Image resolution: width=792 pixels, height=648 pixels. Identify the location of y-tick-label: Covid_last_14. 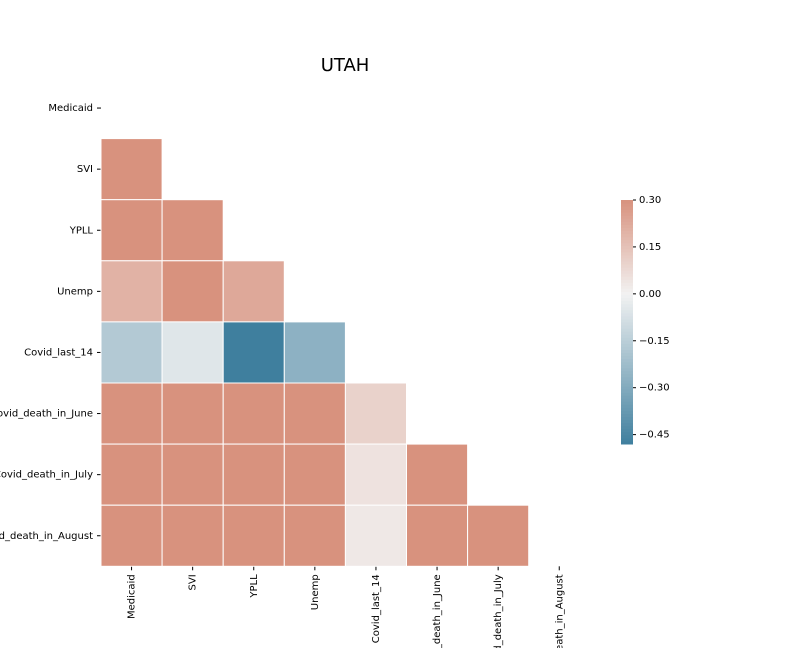
(58, 352).